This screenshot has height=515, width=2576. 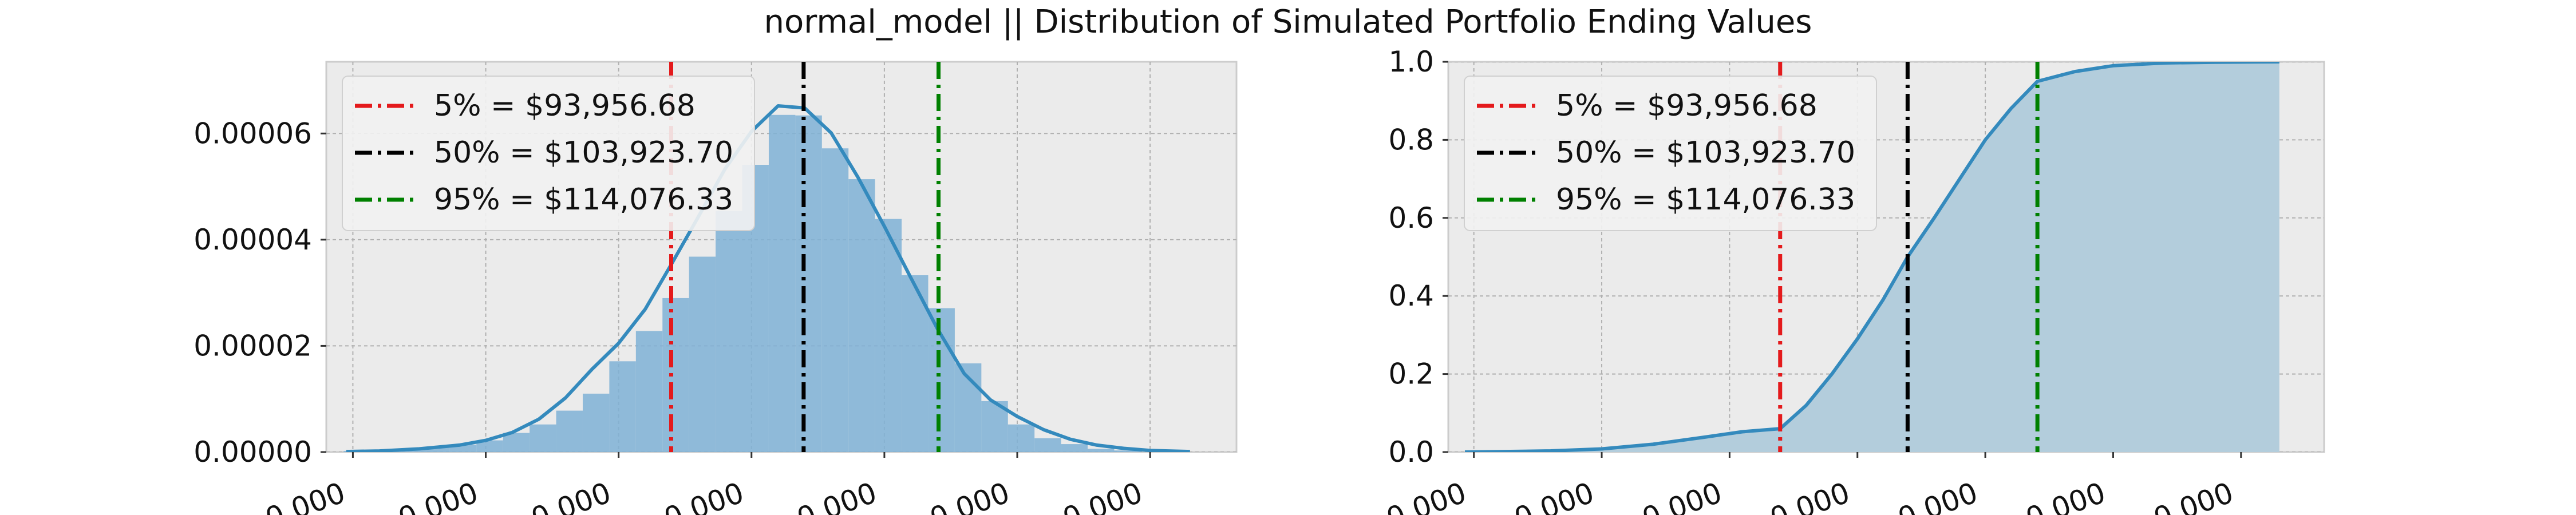 What do you see at coordinates (1411, 295) in the screenshot?
I see `y-tick-label: 0.4` at bounding box center [1411, 295].